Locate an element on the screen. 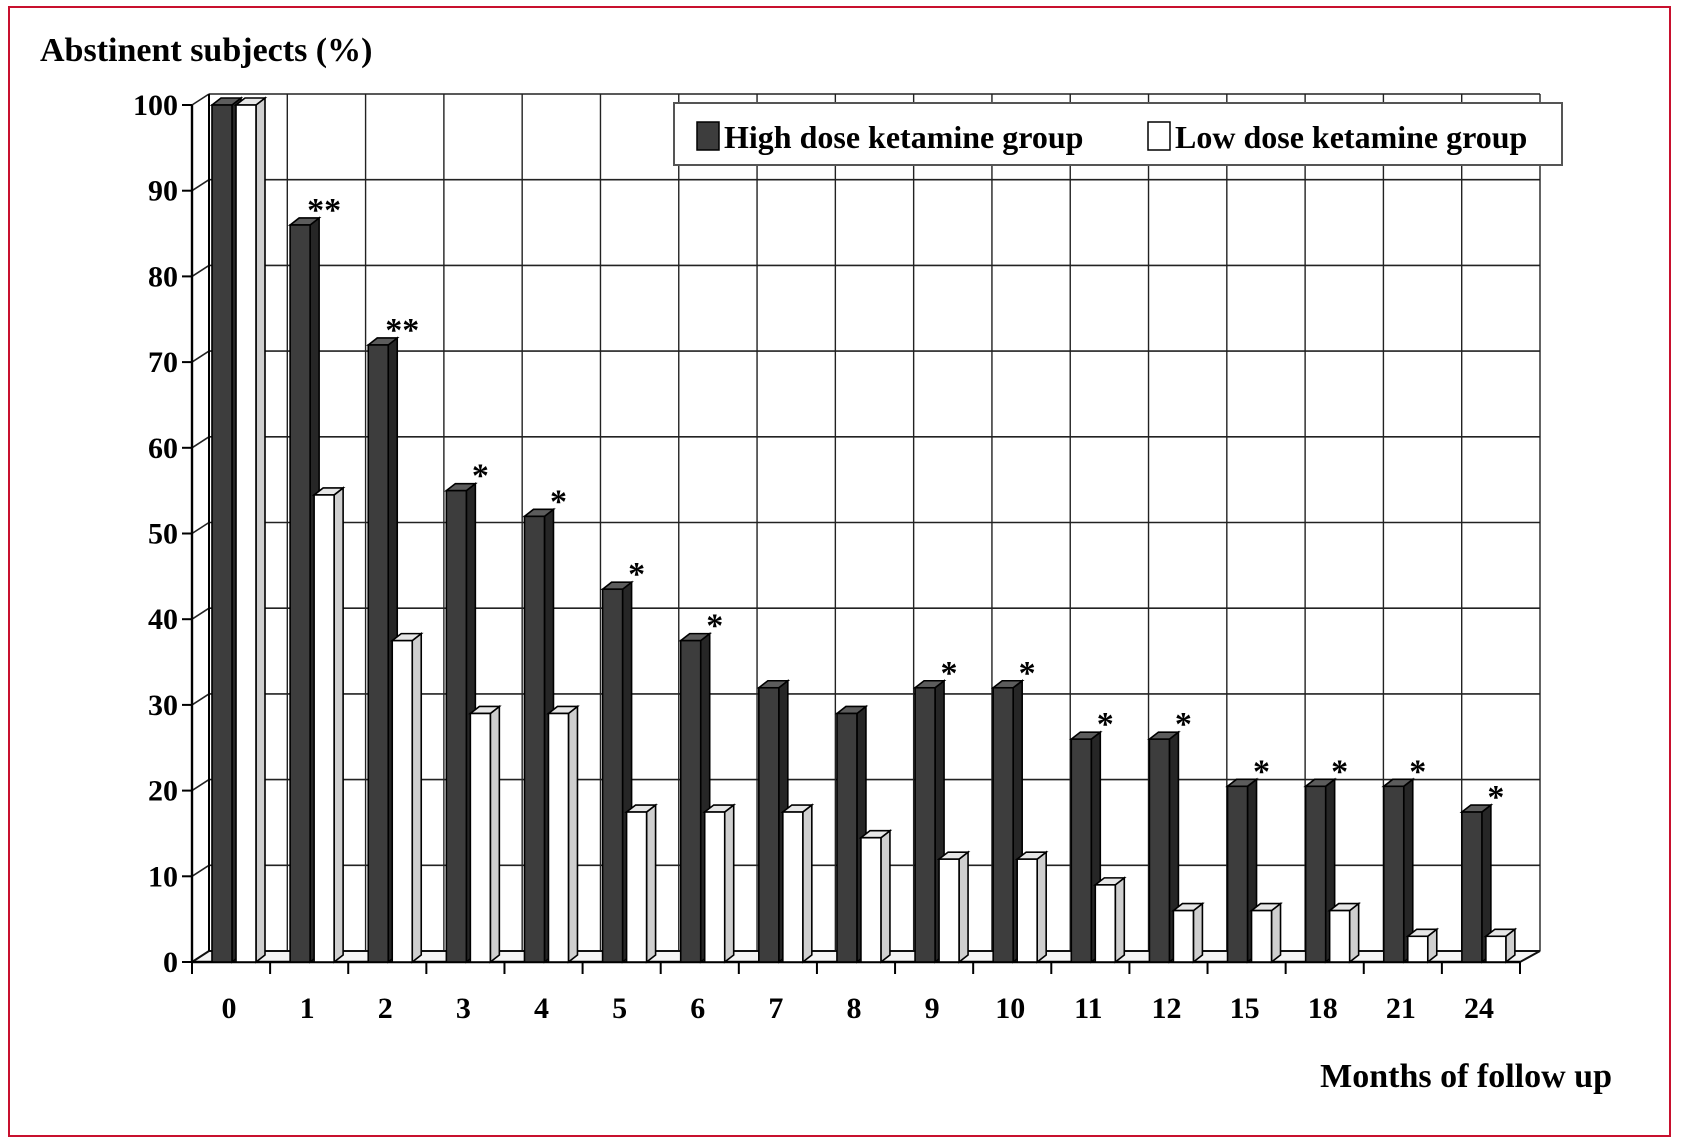 The height and width of the screenshot is (1146, 1681). x-tick-label: 15 is located at coordinates (1245, 1008).